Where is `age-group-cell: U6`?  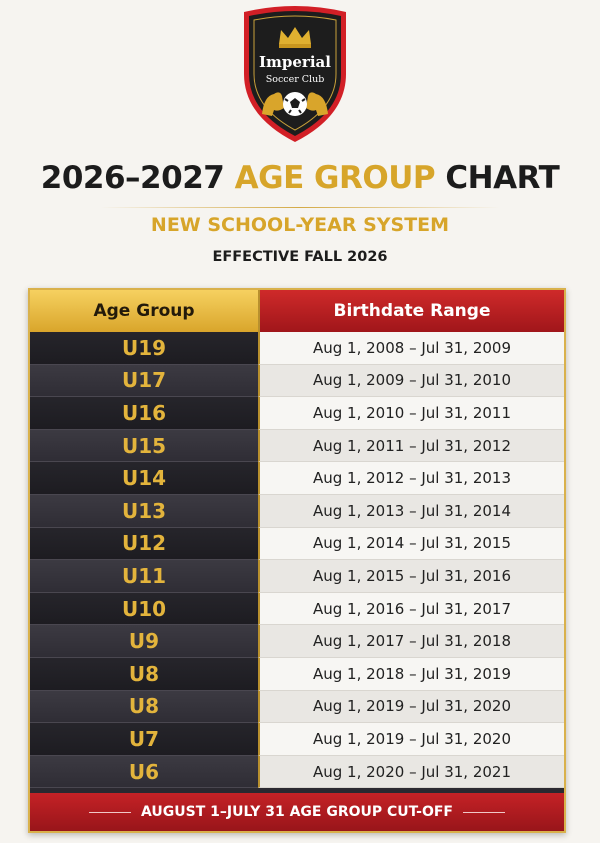
age-group-cell: U6 is located at coordinates (144, 772).